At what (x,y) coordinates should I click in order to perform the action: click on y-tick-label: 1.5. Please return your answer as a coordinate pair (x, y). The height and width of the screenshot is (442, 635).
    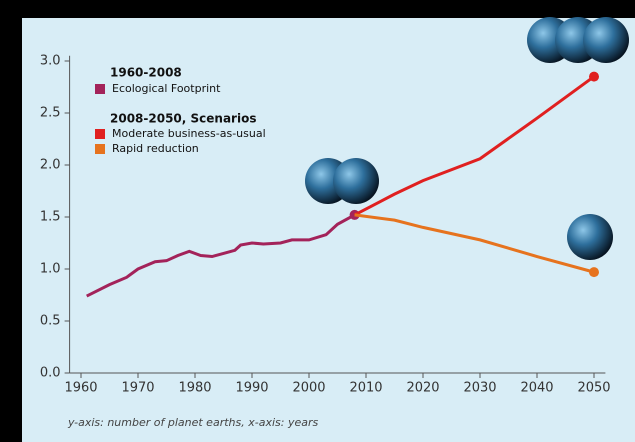
    Looking at the image, I should click on (50, 217).